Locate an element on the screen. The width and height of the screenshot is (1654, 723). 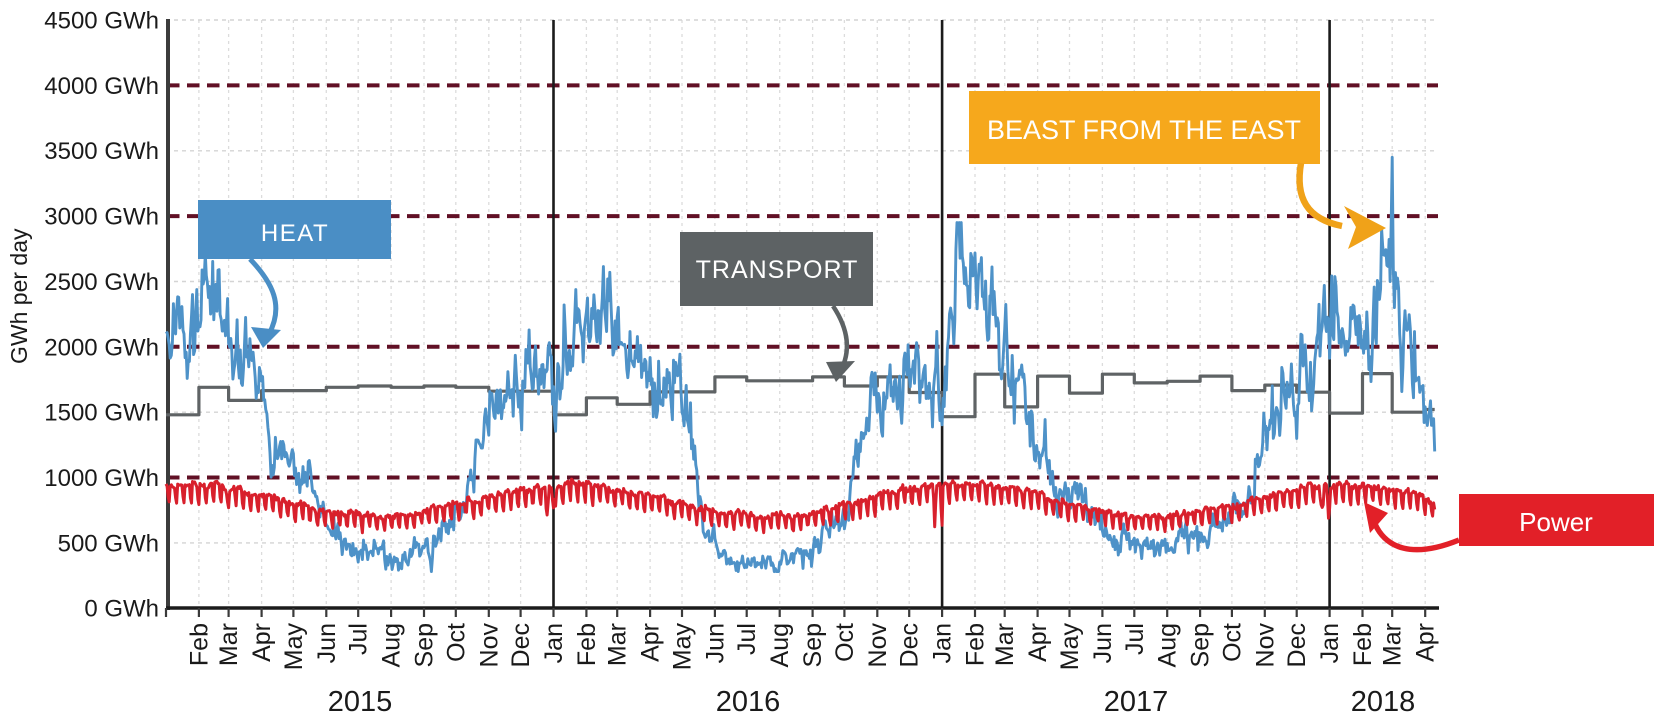
svg-text: 500 GWh is located at coordinates (108, 543).